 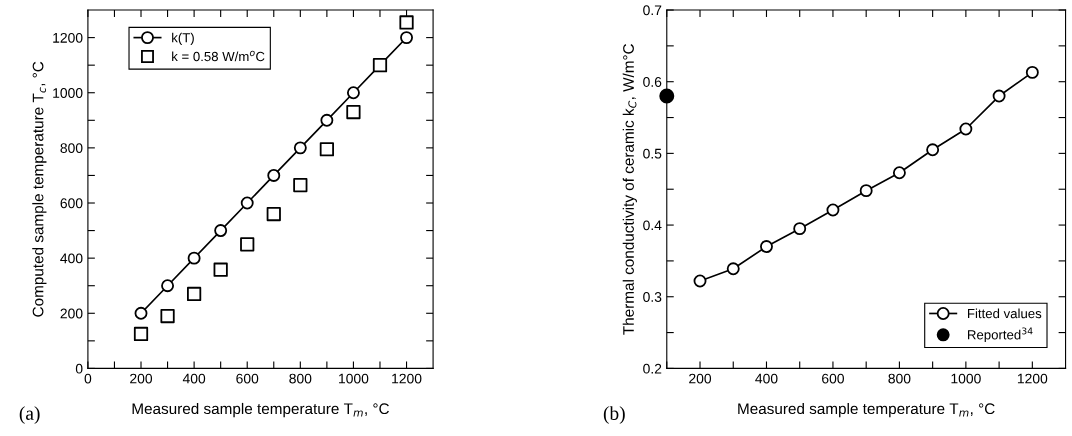 What do you see at coordinates (71, 313) in the screenshot?
I see `y-tick-label: 200` at bounding box center [71, 313].